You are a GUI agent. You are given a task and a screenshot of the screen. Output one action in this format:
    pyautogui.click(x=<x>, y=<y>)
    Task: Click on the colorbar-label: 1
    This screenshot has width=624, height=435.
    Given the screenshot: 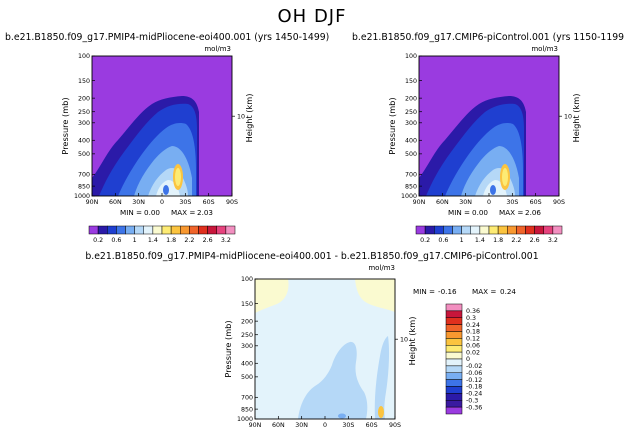 What is the action you would take?
    pyautogui.click(x=462, y=240)
    